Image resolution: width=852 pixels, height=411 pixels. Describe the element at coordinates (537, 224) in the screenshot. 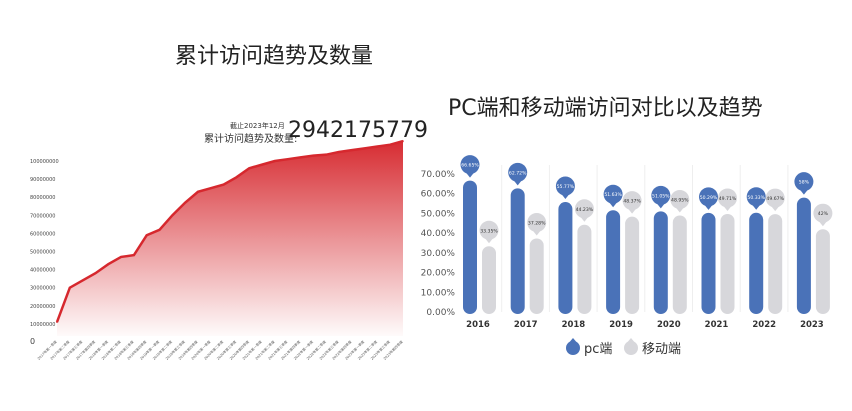

I see `data-label: 37.28%` at that location.